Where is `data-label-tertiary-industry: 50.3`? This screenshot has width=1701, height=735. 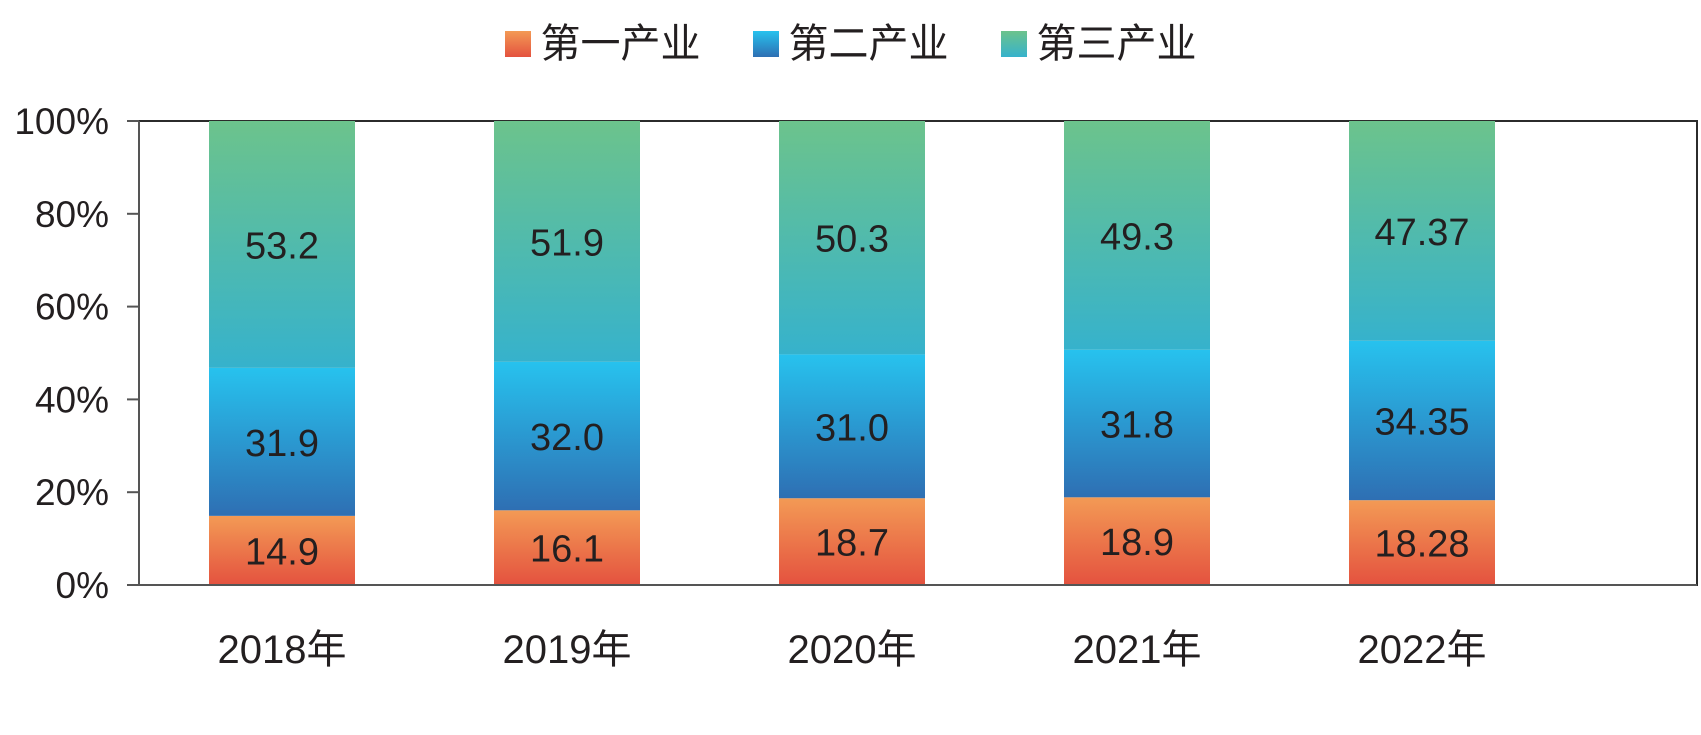
data-label-tertiary-industry: 50.3 is located at coordinates (852, 240).